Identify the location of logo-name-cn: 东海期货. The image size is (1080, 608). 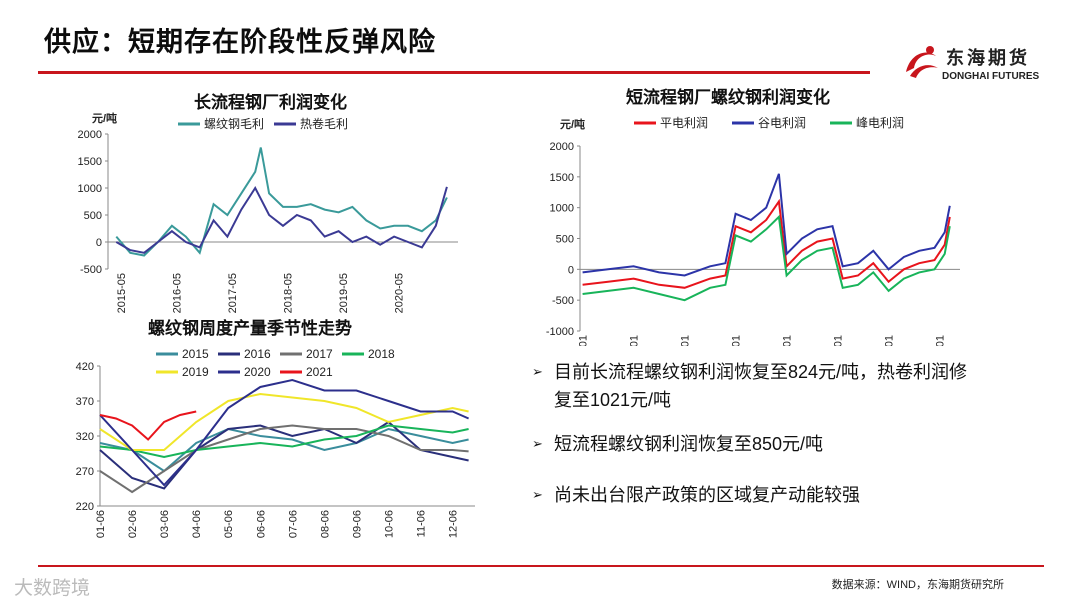
(988, 58).